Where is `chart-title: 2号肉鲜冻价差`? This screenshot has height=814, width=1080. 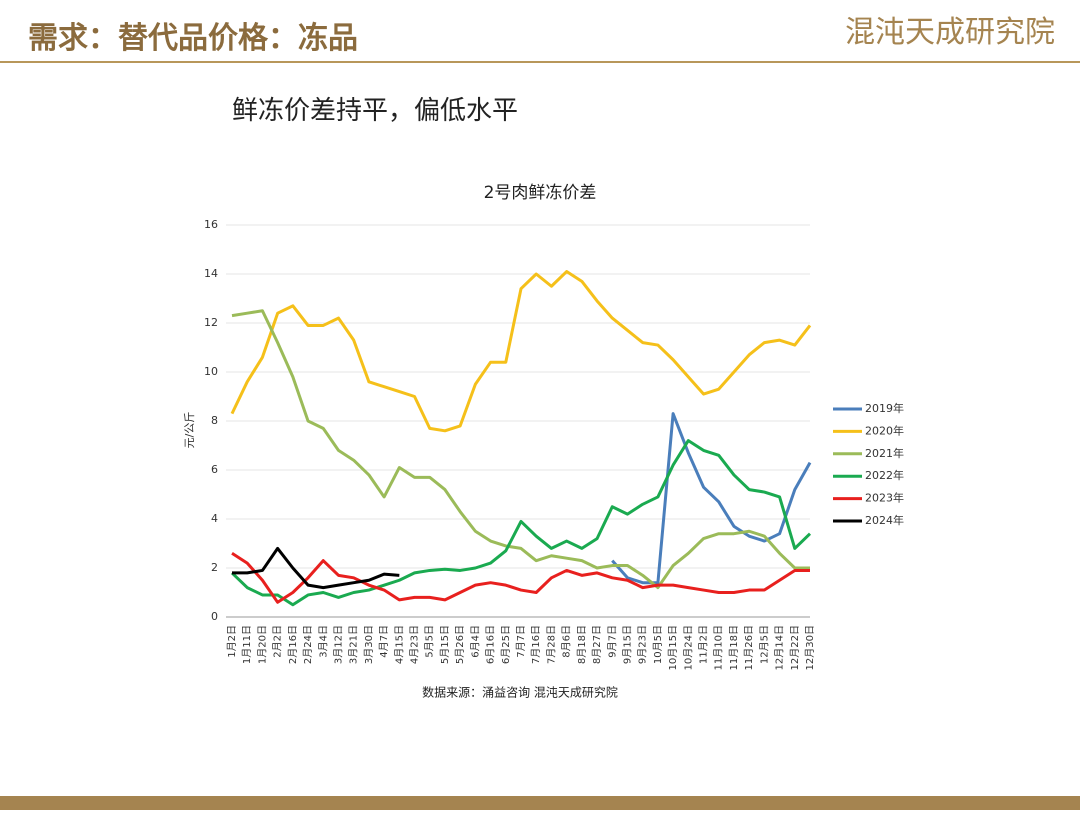
chart-title: 2号肉鲜冻价差 is located at coordinates (540, 193).